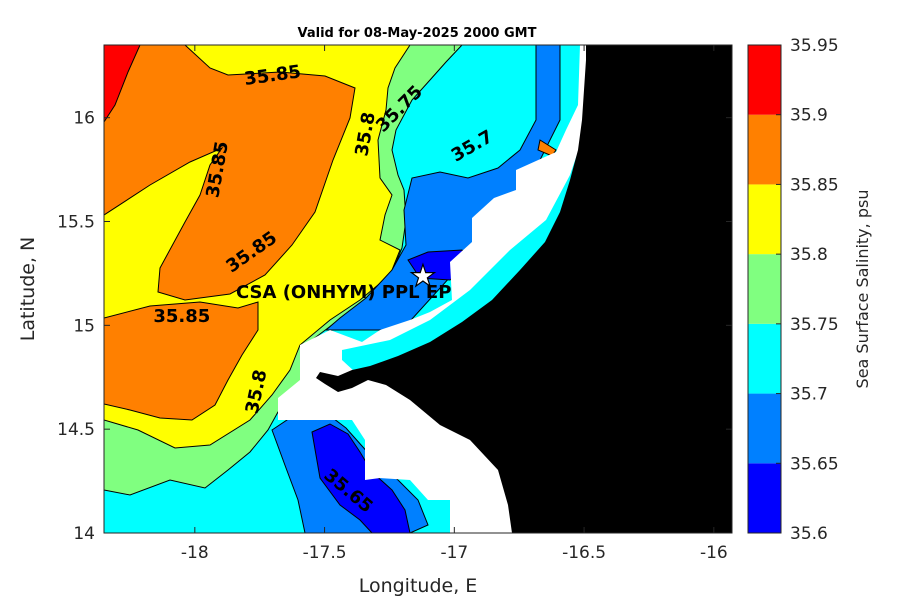  What do you see at coordinates (181, 316) in the screenshot?
I see `contour-label: 35.85` at bounding box center [181, 316].